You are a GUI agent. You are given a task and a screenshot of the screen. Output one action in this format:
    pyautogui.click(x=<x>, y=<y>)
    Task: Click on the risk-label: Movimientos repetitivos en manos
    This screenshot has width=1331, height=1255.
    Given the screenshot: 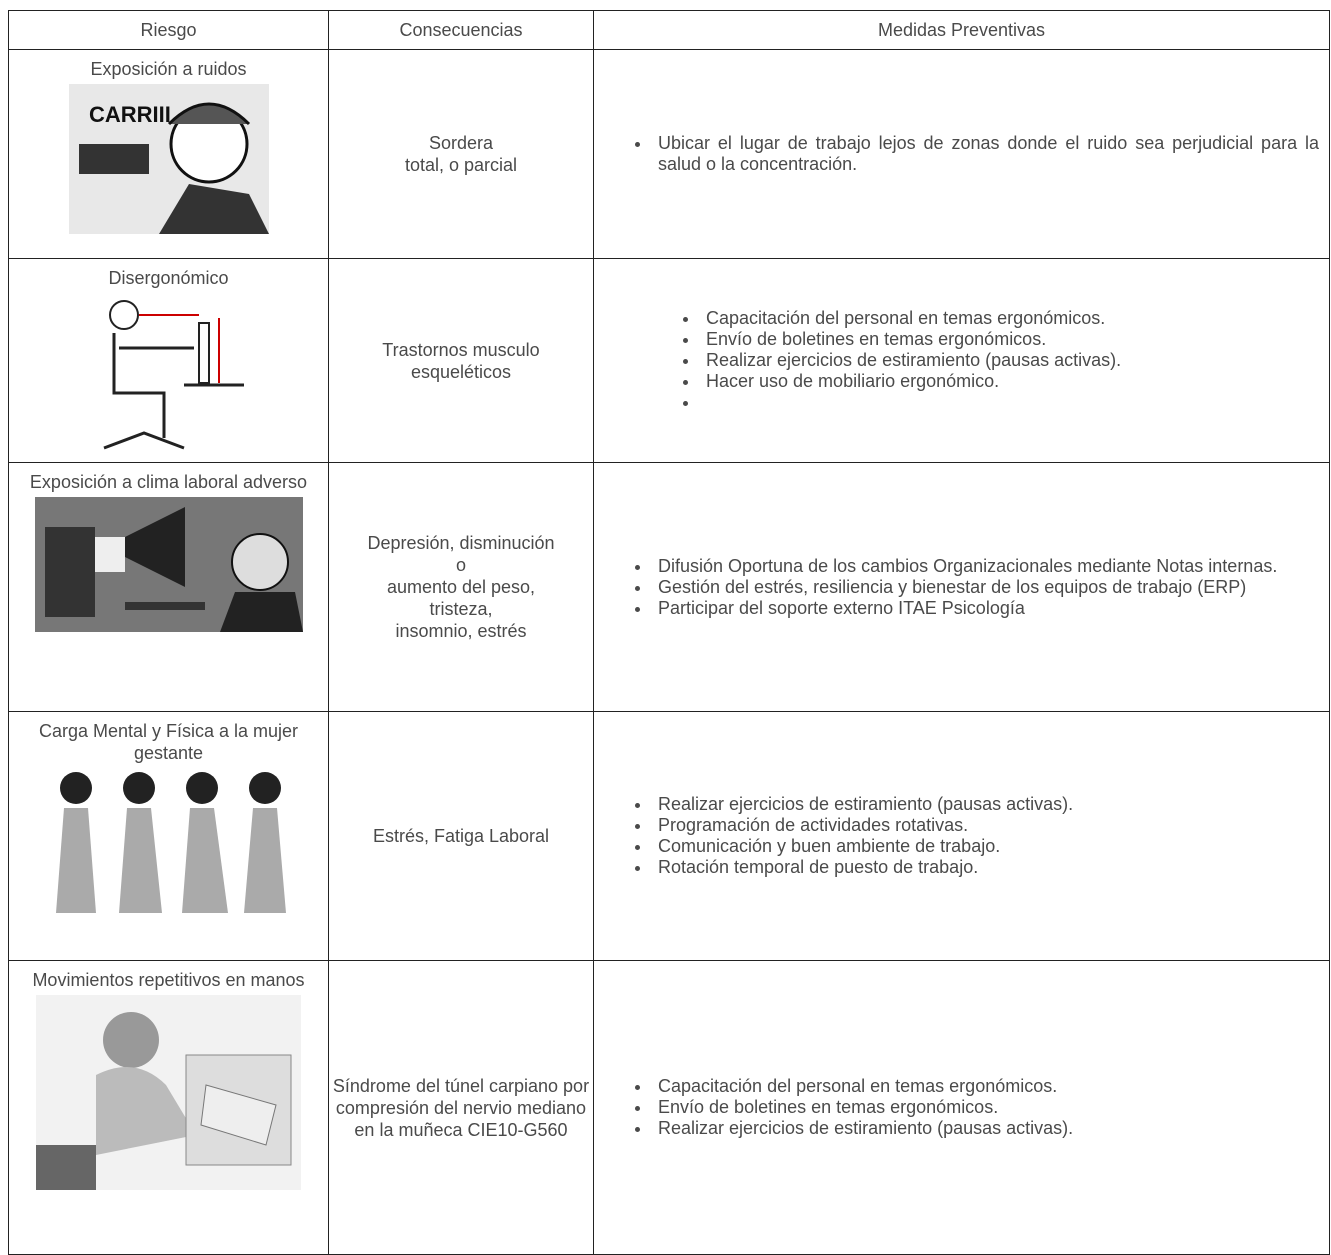 What is the action you would take?
    pyautogui.click(x=168, y=980)
    